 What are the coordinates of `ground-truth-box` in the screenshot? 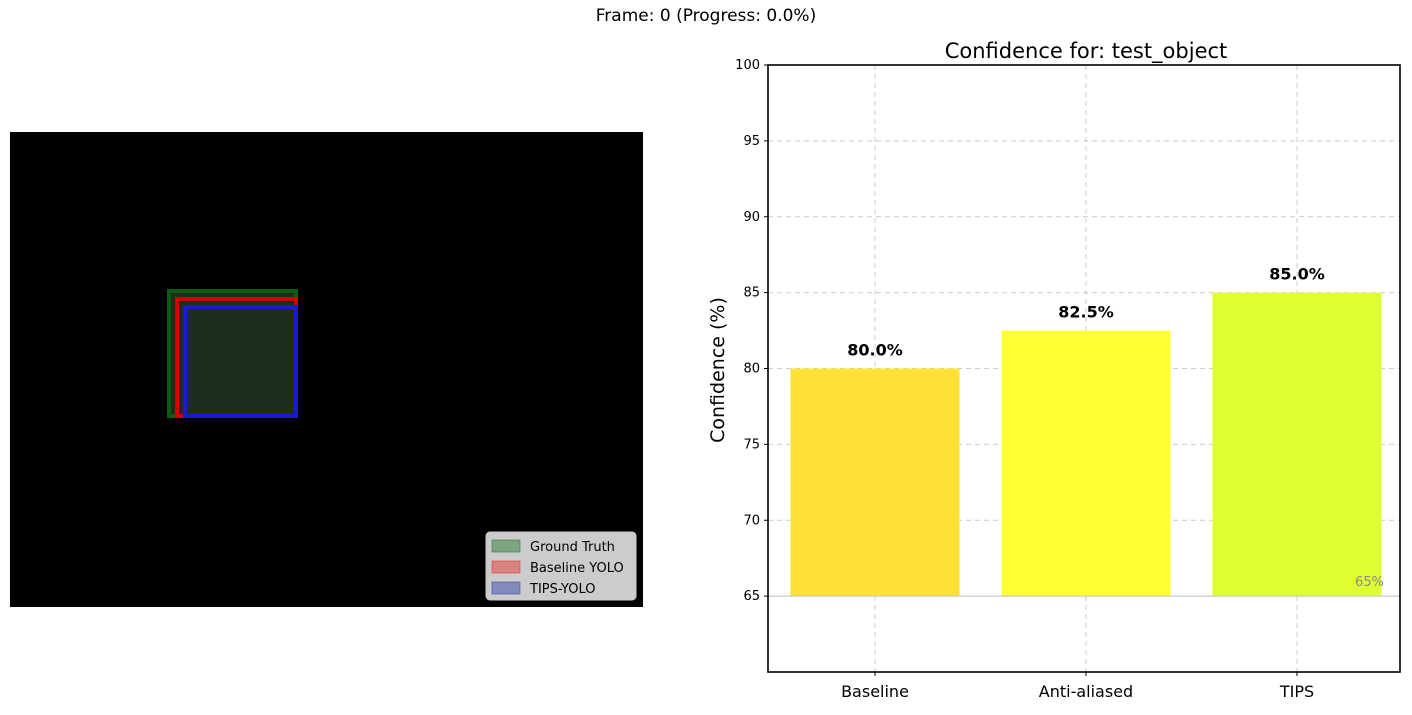 It's located at (232, 353).